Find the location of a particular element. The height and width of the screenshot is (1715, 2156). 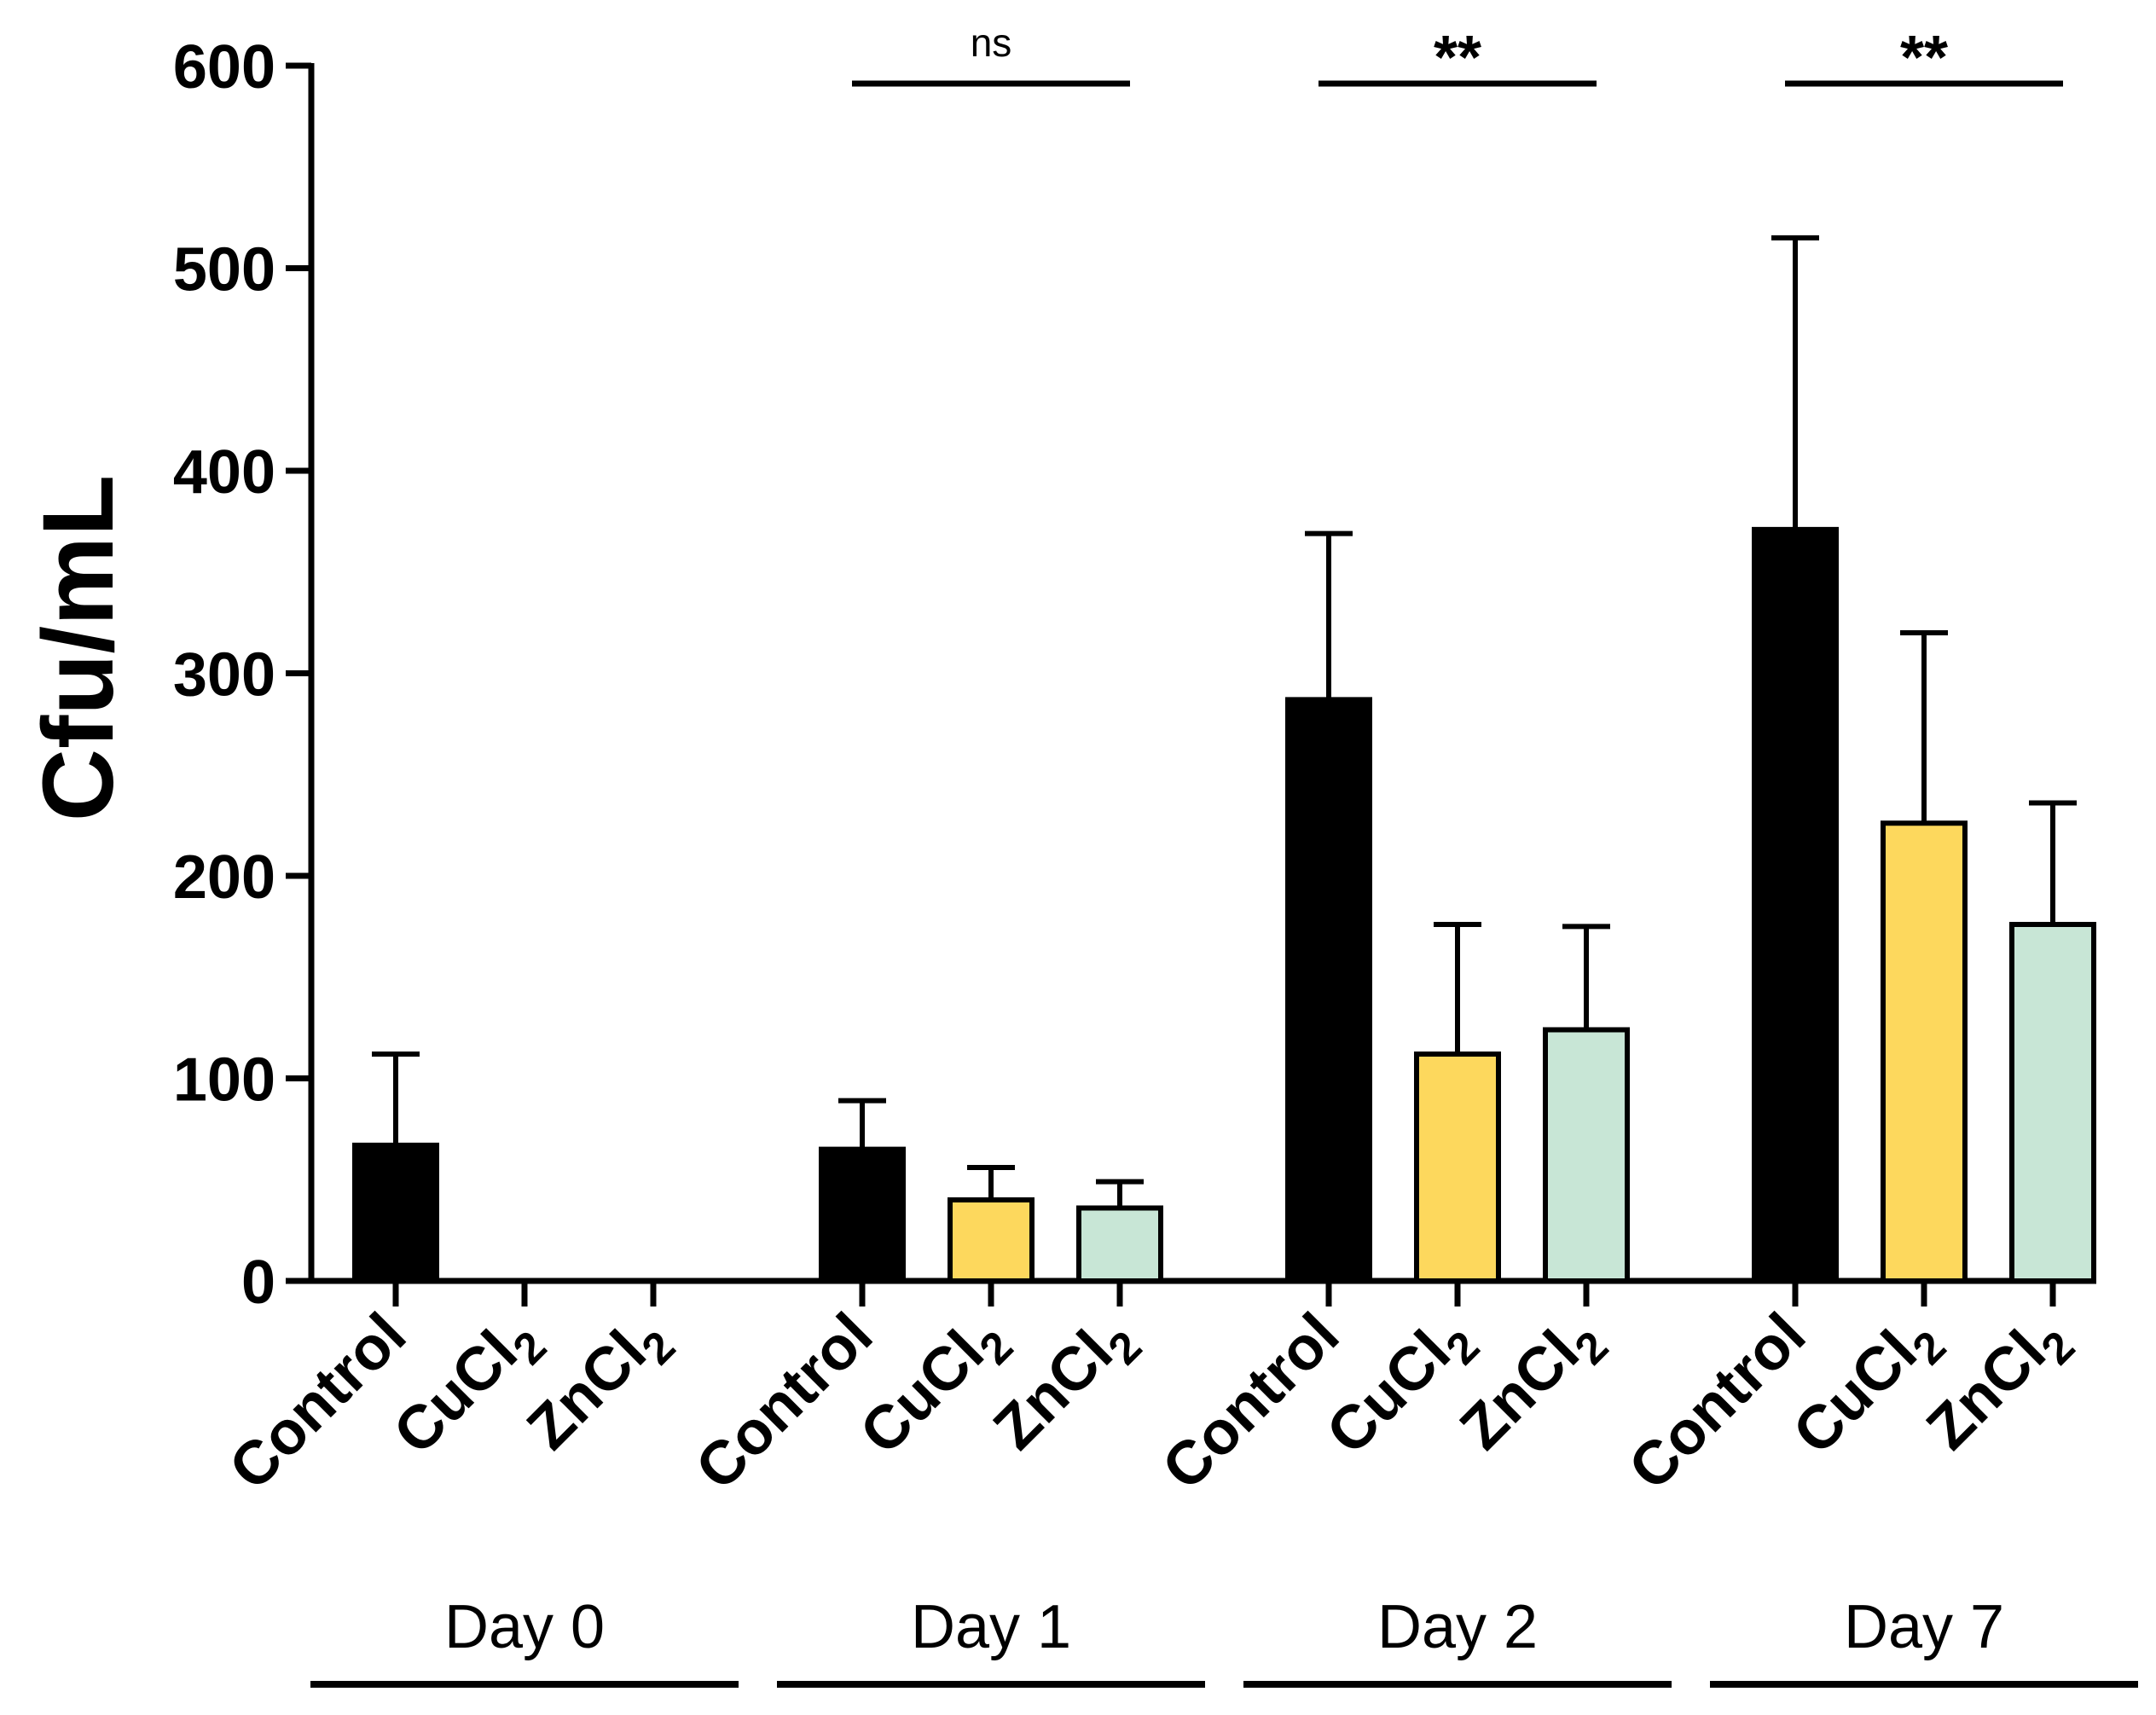

y-axis-label: Cfu/mL is located at coordinates (78, 648).